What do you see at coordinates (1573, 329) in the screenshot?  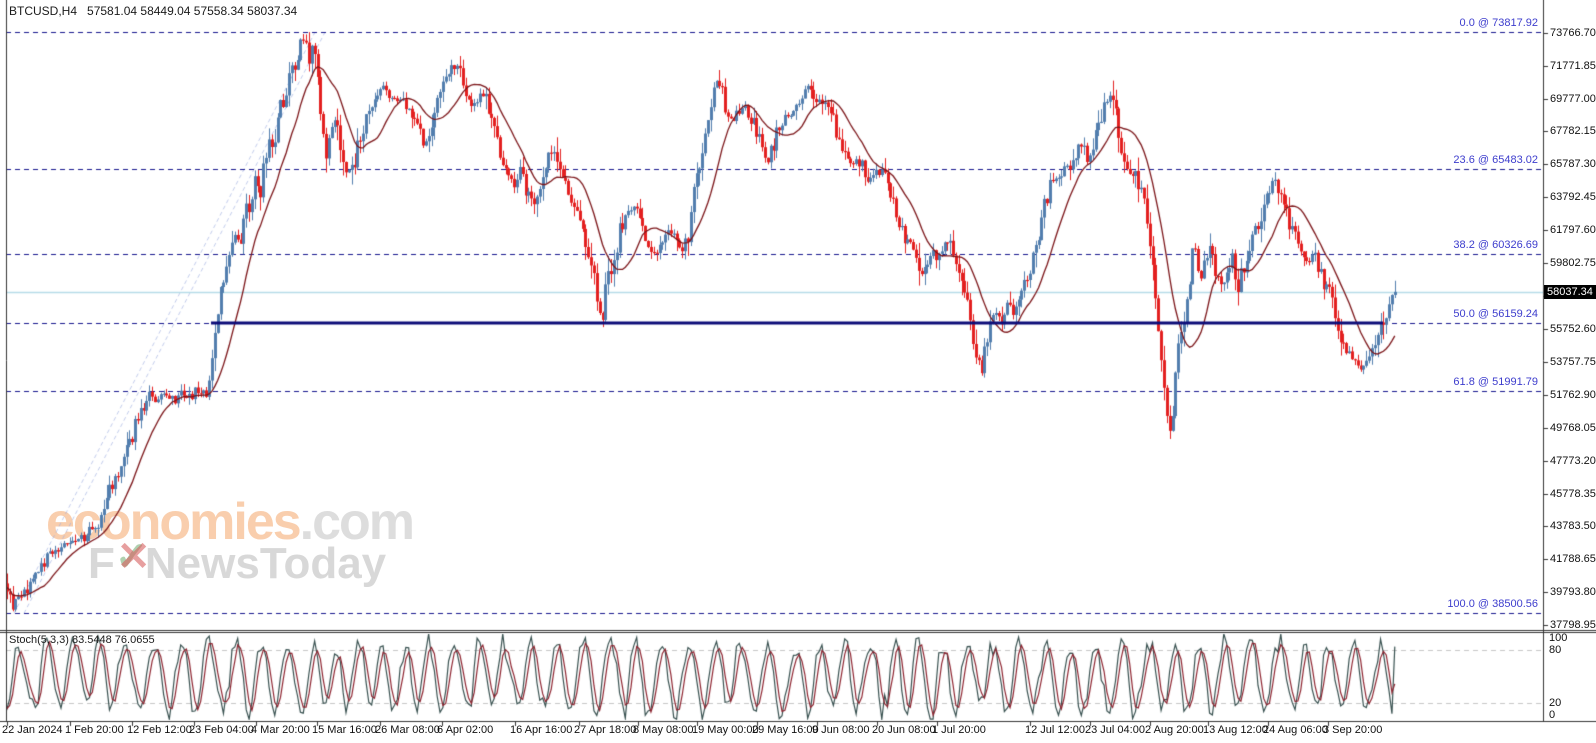 I see `price-axis-label: 55752.60` at bounding box center [1573, 329].